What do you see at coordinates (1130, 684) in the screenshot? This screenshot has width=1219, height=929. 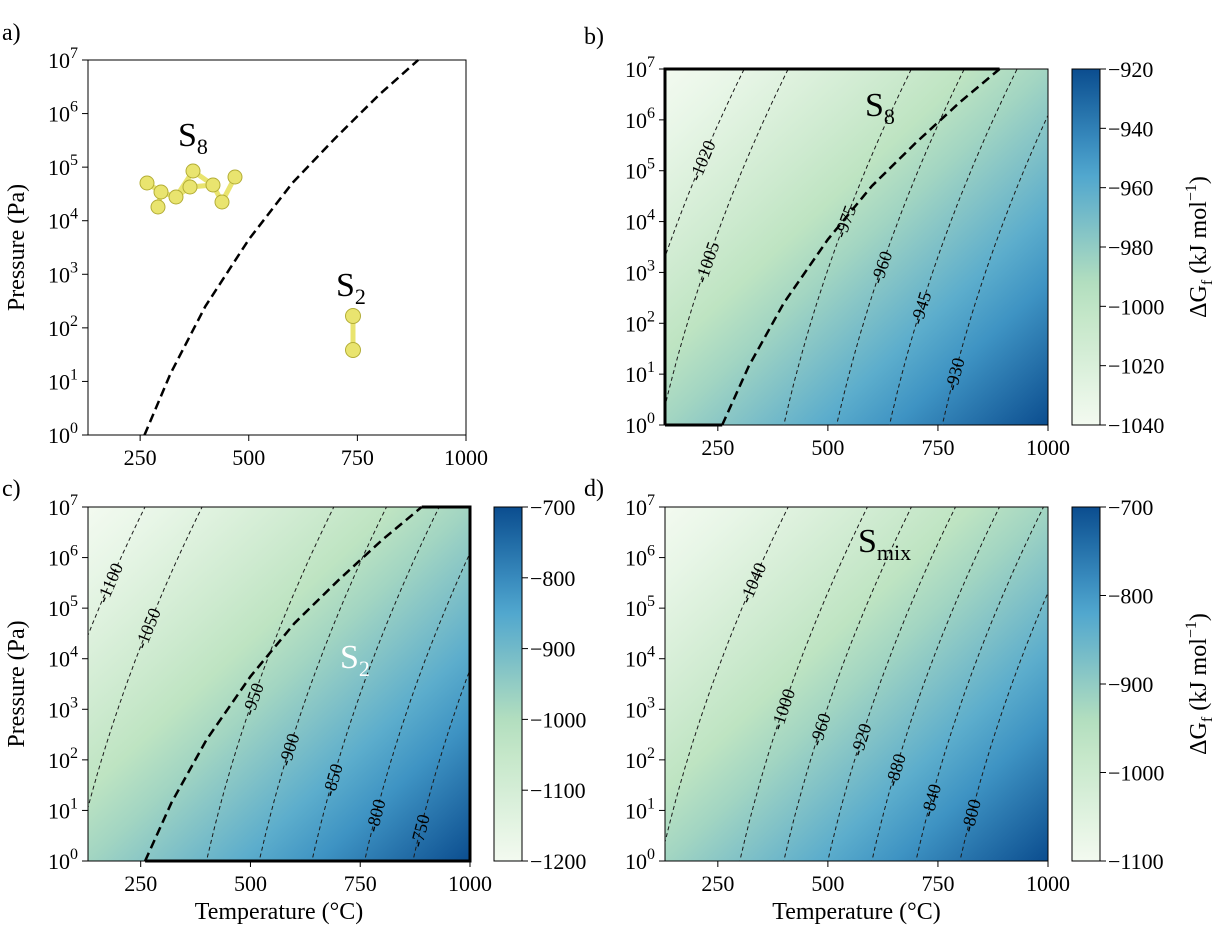 I see `colorbar-tick-label: −900` at bounding box center [1130, 684].